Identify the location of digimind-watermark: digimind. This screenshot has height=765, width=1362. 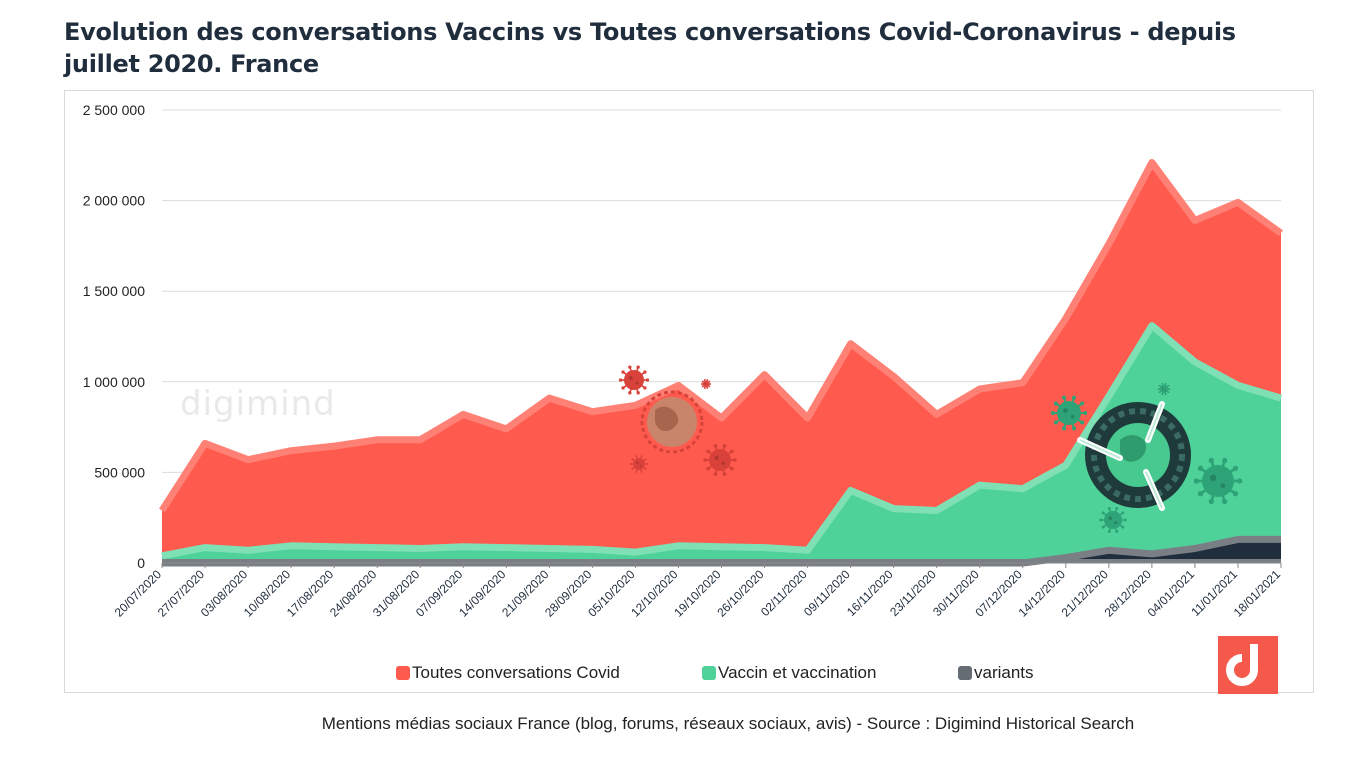
(258, 404).